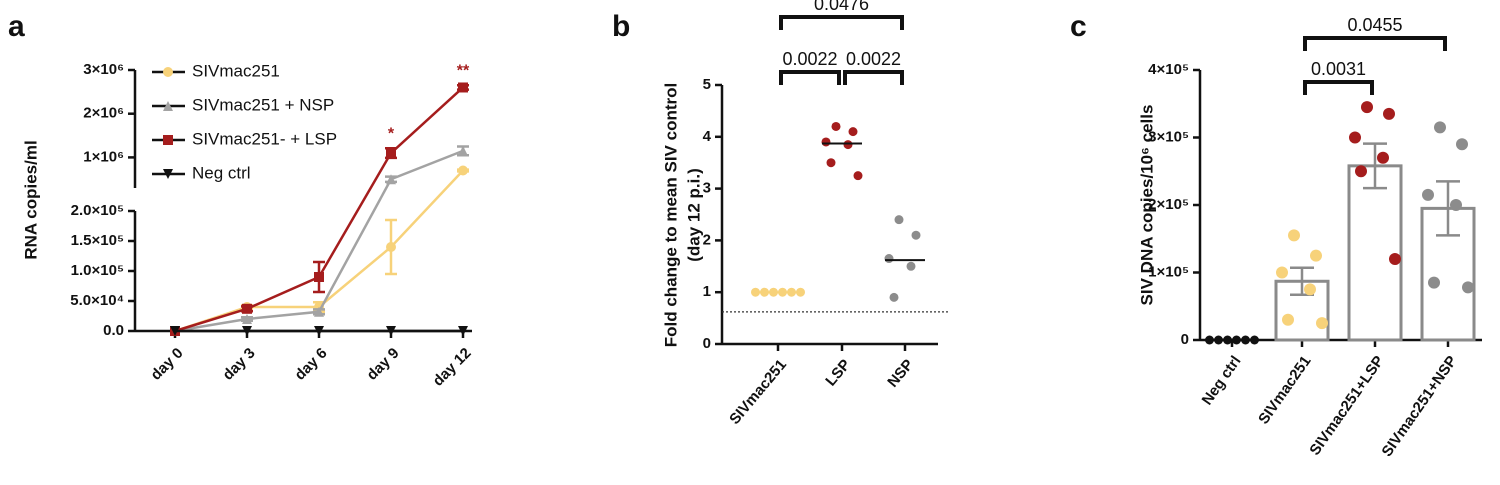  I want to click on y-tick-label: 2.0×10⁵, so click(97, 210).